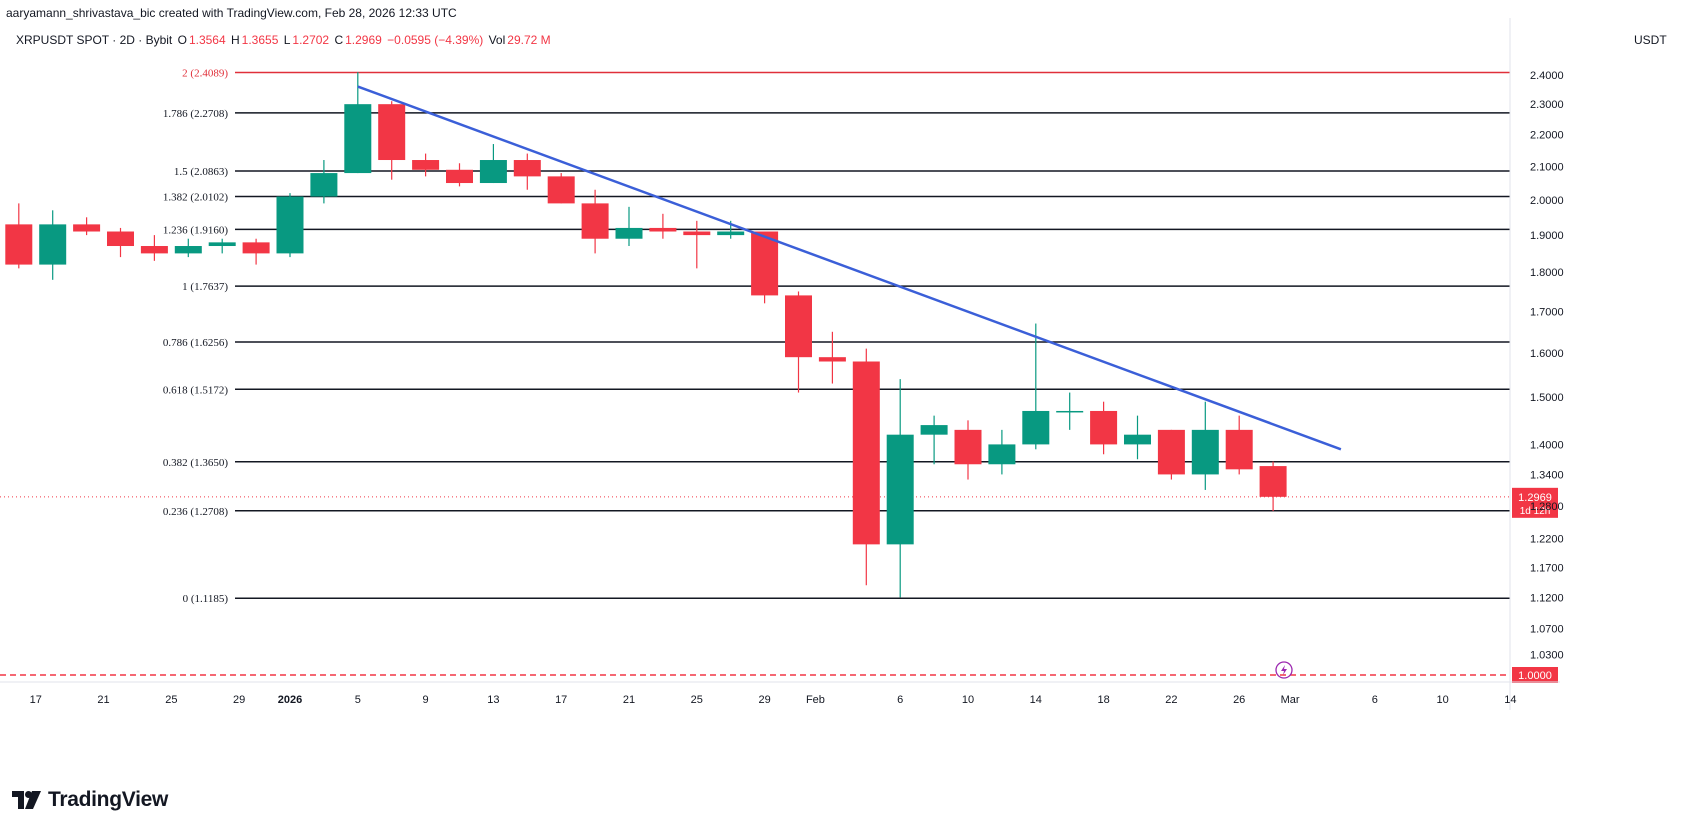  What do you see at coordinates (339, 40) in the screenshot?
I see `close-label: C` at bounding box center [339, 40].